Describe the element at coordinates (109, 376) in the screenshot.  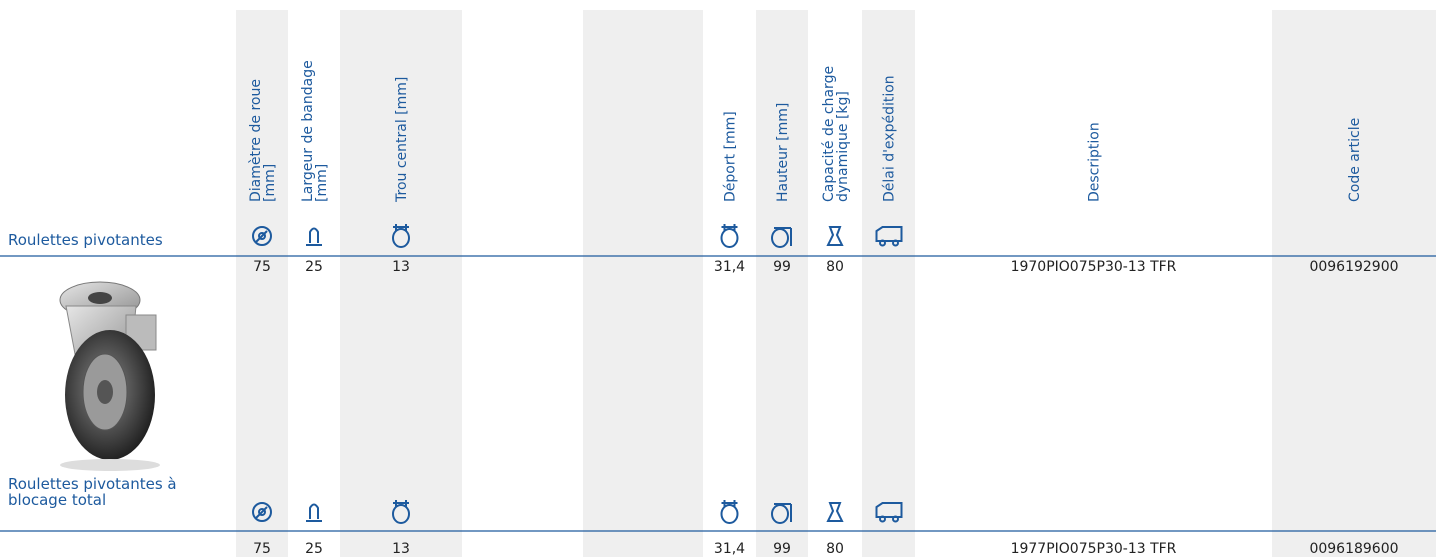
I see `product-image` at that location.